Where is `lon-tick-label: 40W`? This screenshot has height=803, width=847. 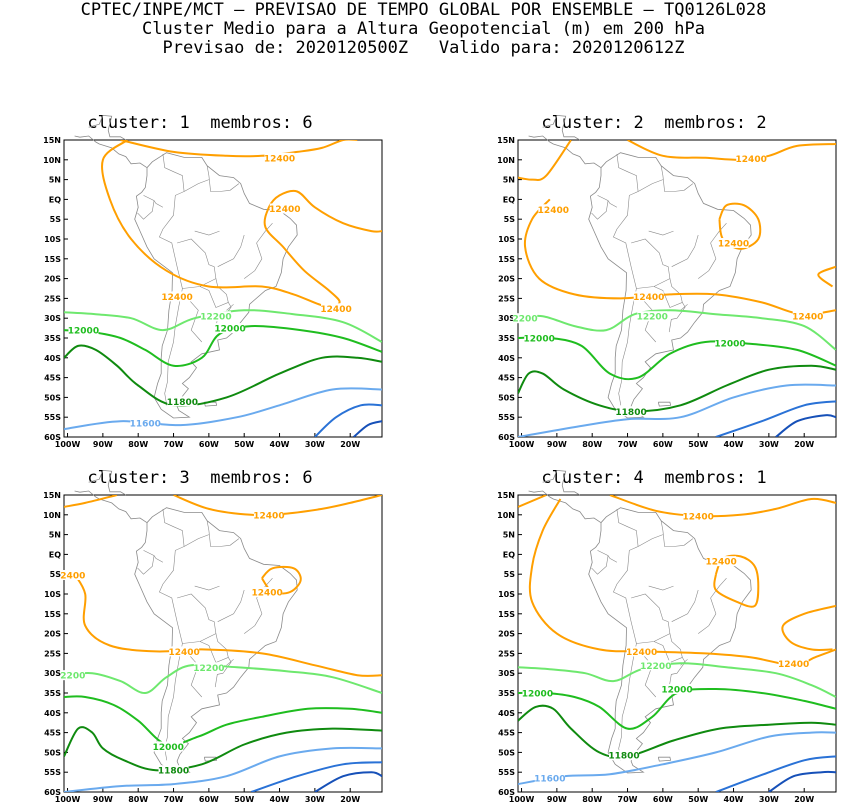 lon-tick-label: 40W is located at coordinates (734, 799).